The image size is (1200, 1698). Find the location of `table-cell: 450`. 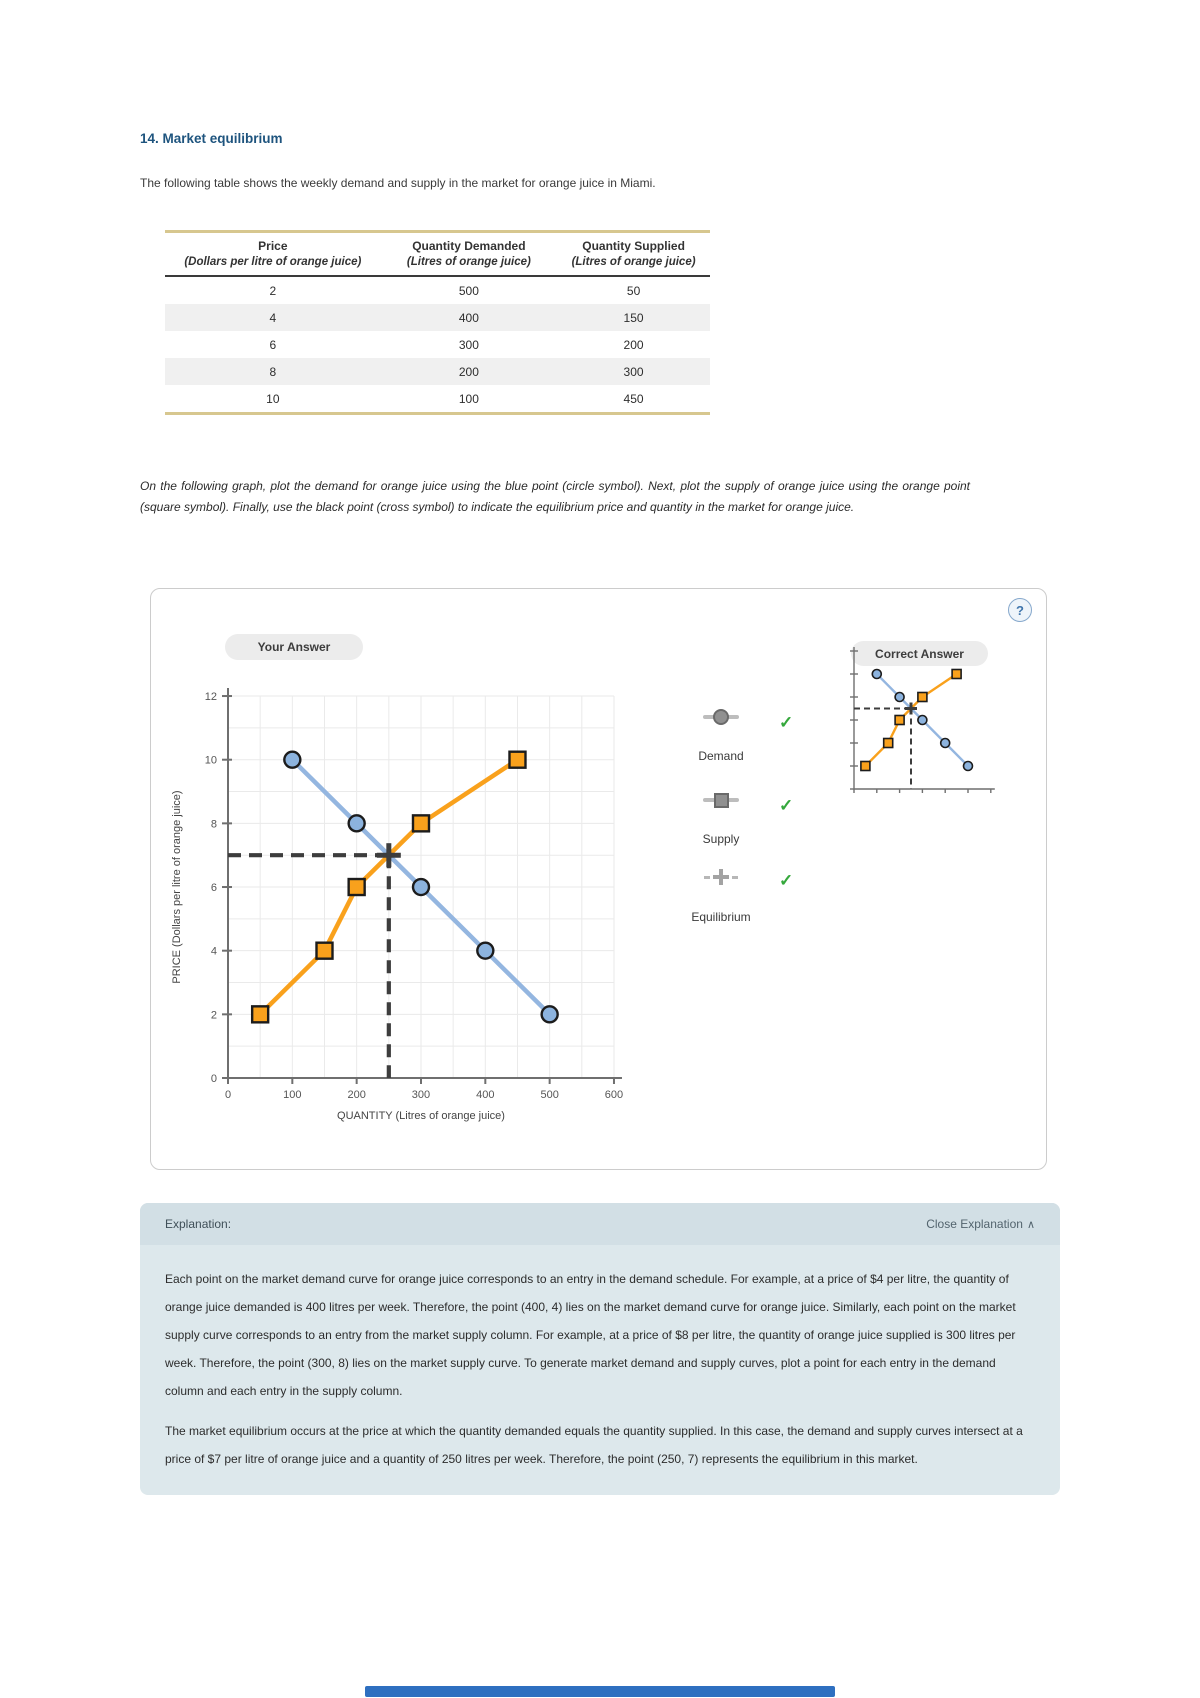

table-cell: 450 is located at coordinates (633, 398).